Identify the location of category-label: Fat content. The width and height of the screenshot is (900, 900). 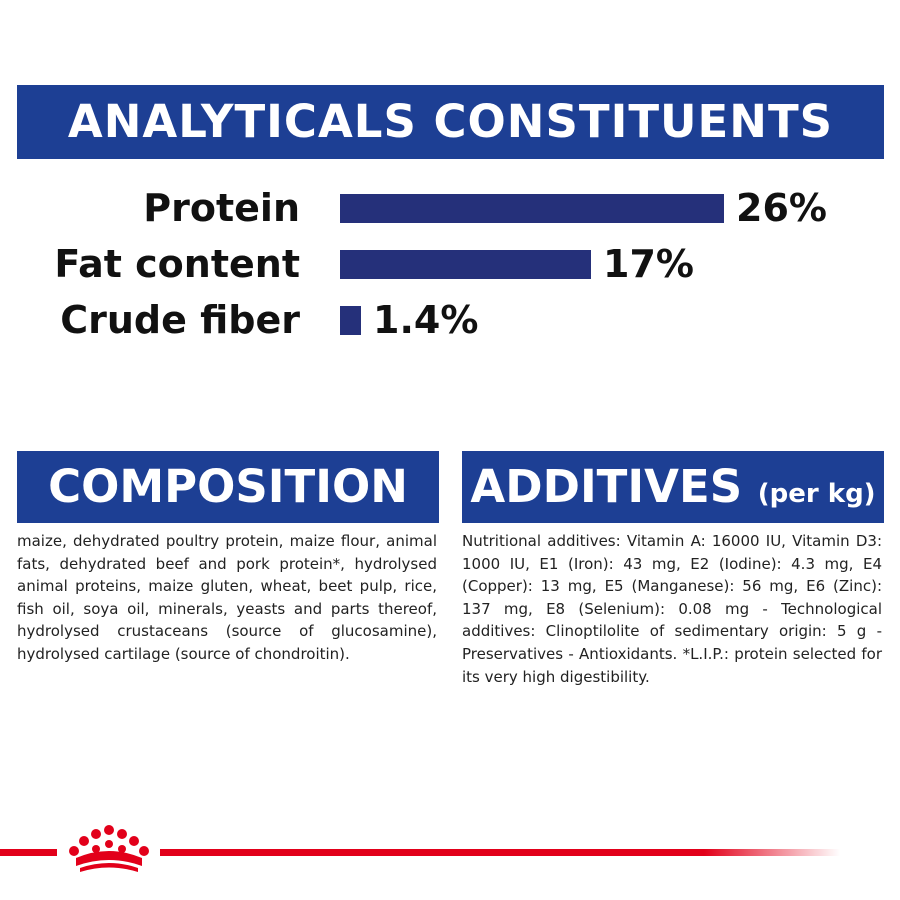
(177, 264).